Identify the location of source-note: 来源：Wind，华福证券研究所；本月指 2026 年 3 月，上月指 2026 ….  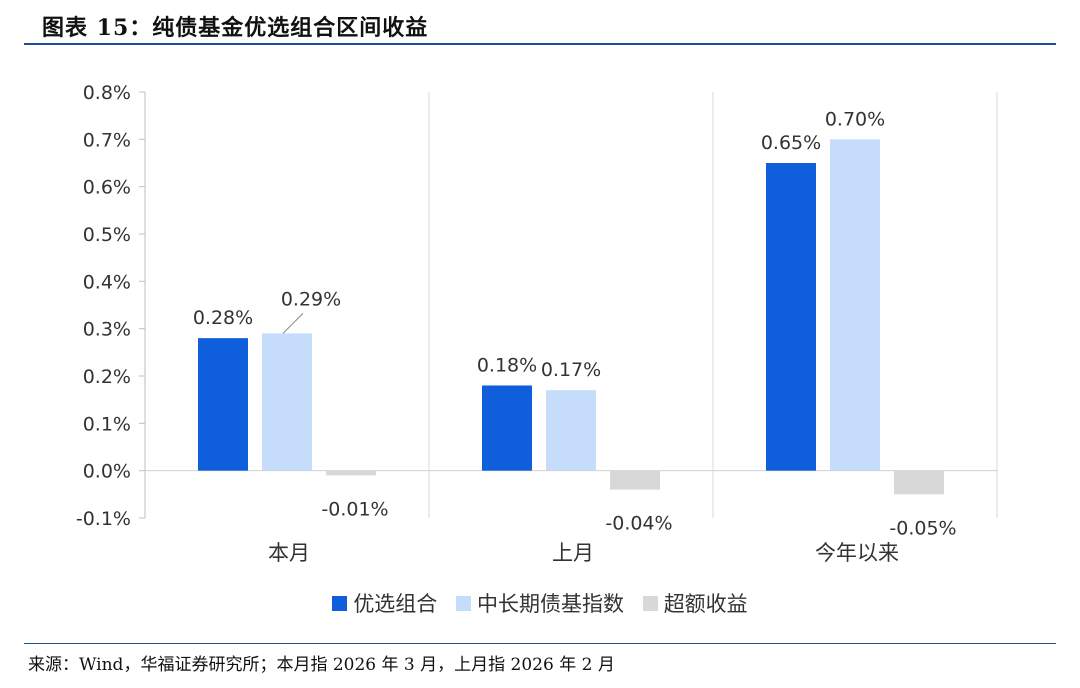
(321, 665).